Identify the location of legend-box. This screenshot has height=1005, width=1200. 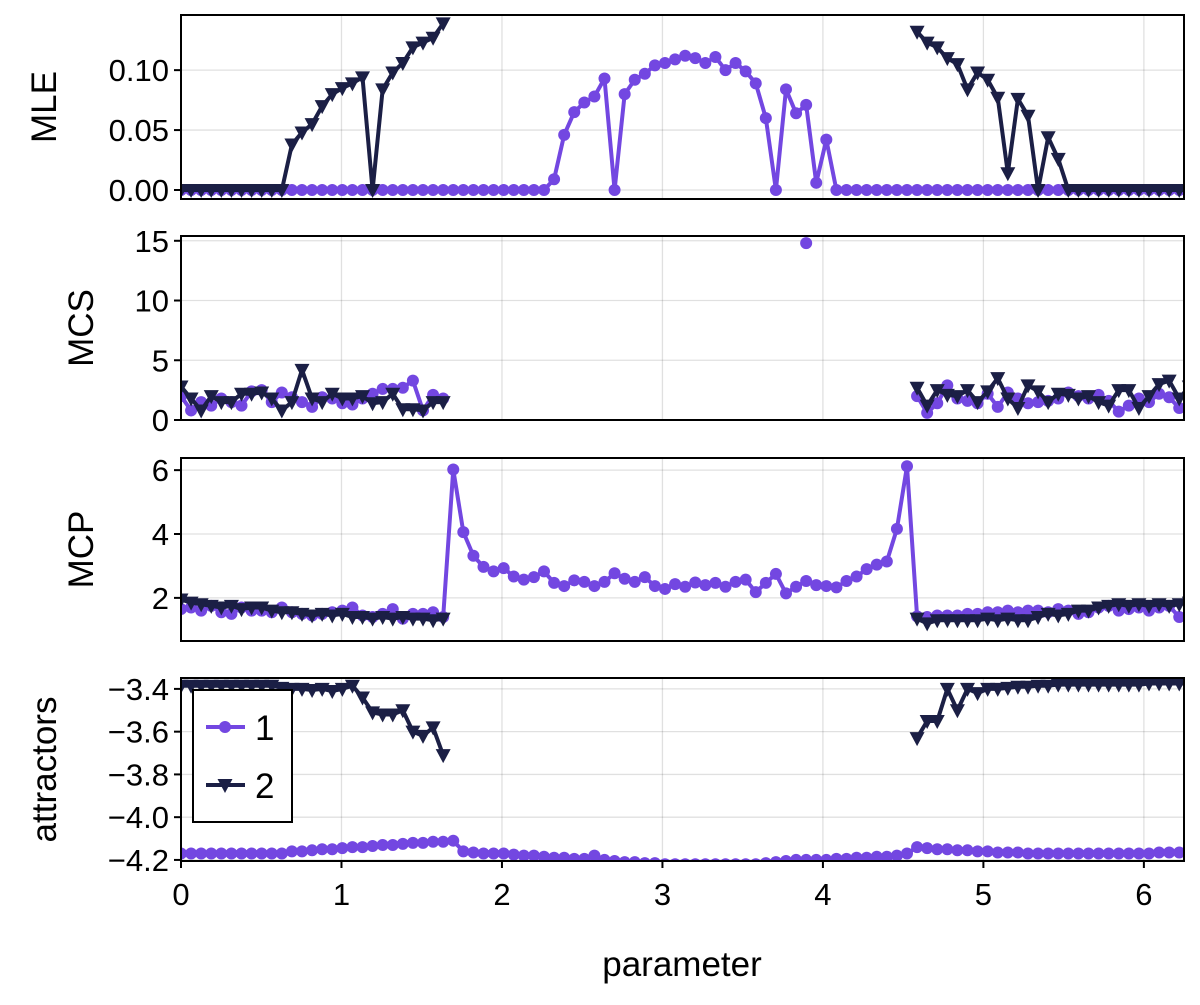
(242, 756).